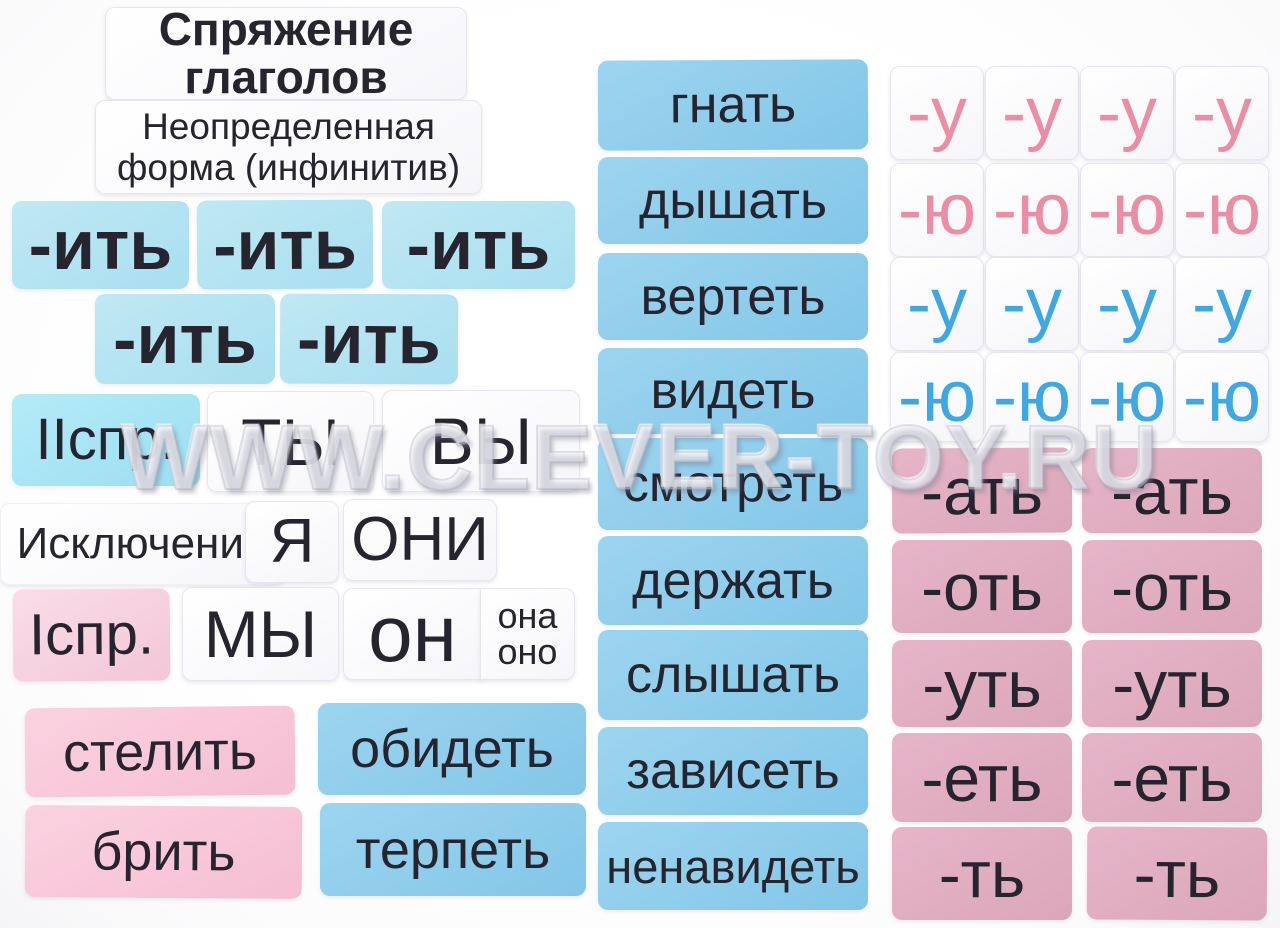 This screenshot has height=928, width=1280. Describe the element at coordinates (160, 751) in the screenshot. I see `verb-stelit-label: стелить` at that location.